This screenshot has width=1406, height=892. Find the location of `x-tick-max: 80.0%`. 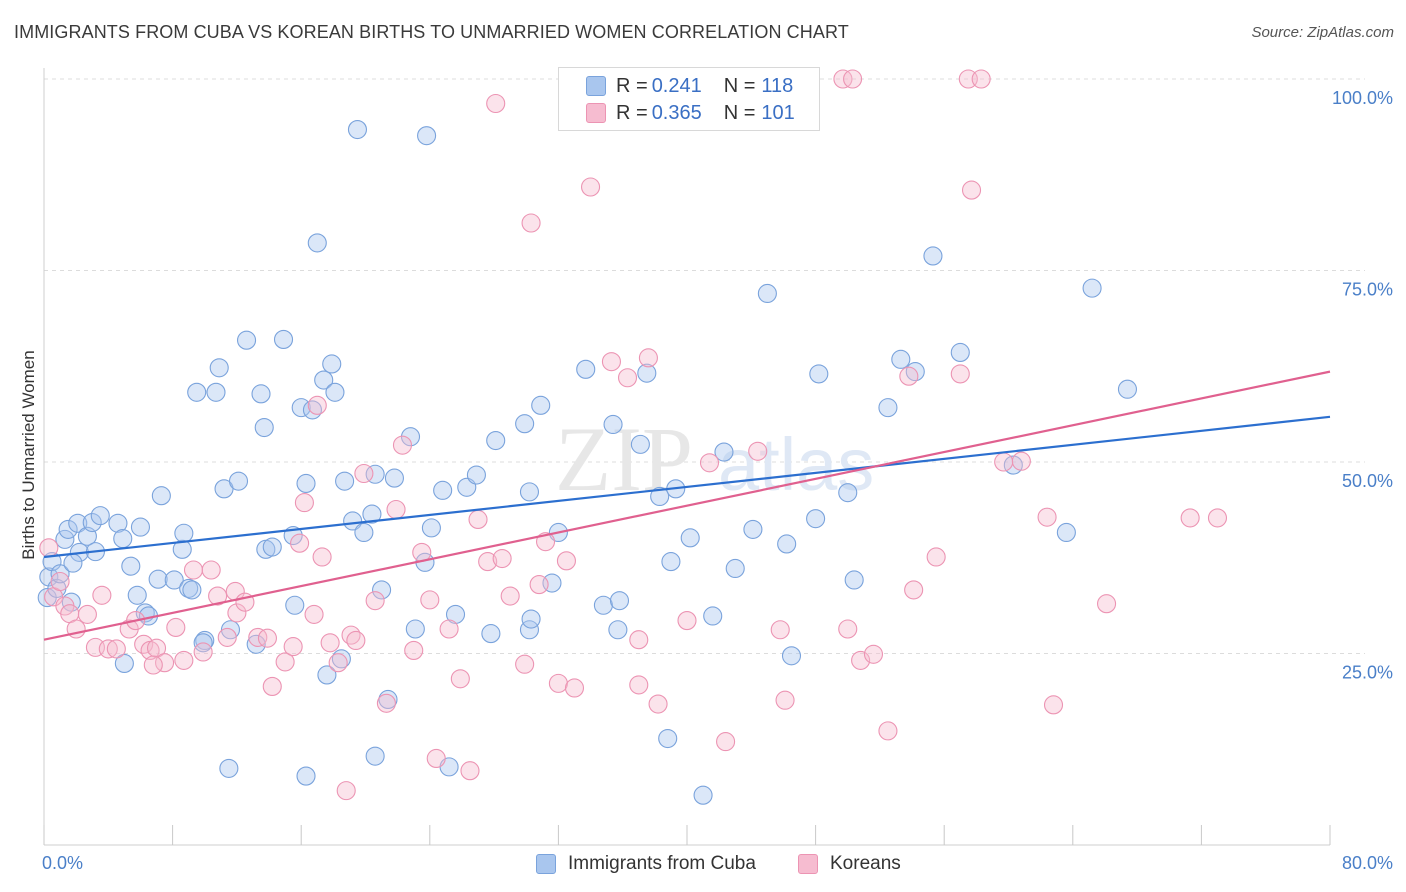

x-tick-max: 80.0% is located at coordinates (1367, 863).